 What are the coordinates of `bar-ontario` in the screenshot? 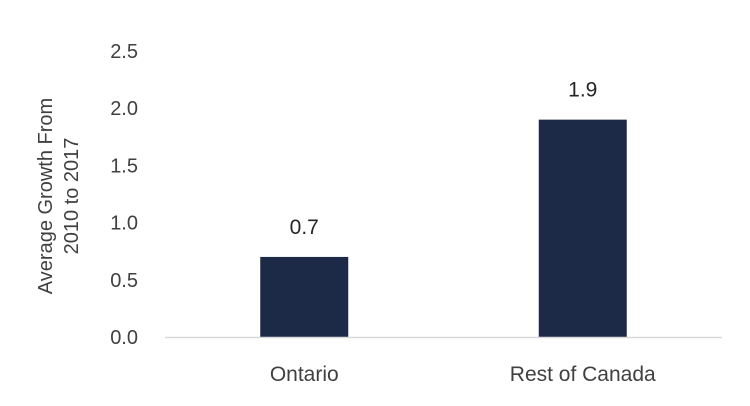 It's located at (304, 296).